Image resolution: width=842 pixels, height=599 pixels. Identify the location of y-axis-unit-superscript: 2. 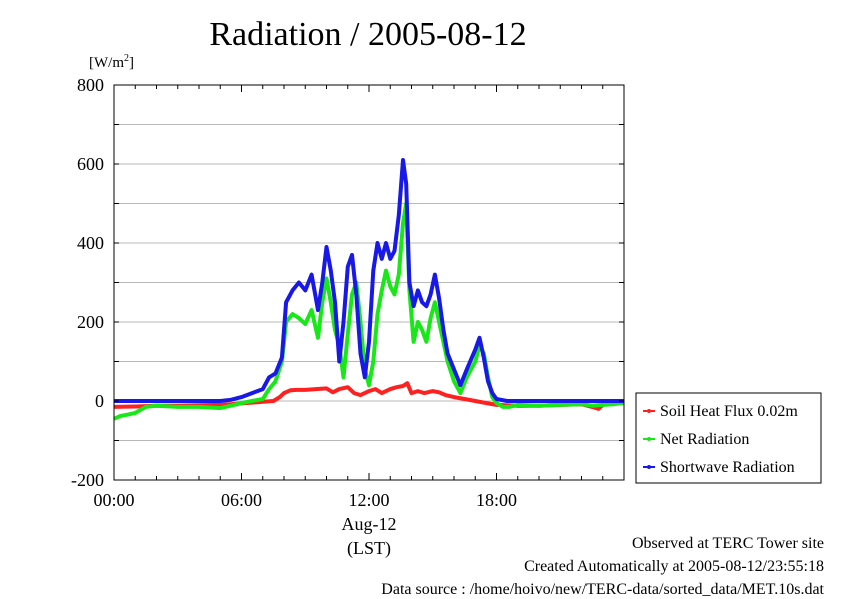
(126, 58).